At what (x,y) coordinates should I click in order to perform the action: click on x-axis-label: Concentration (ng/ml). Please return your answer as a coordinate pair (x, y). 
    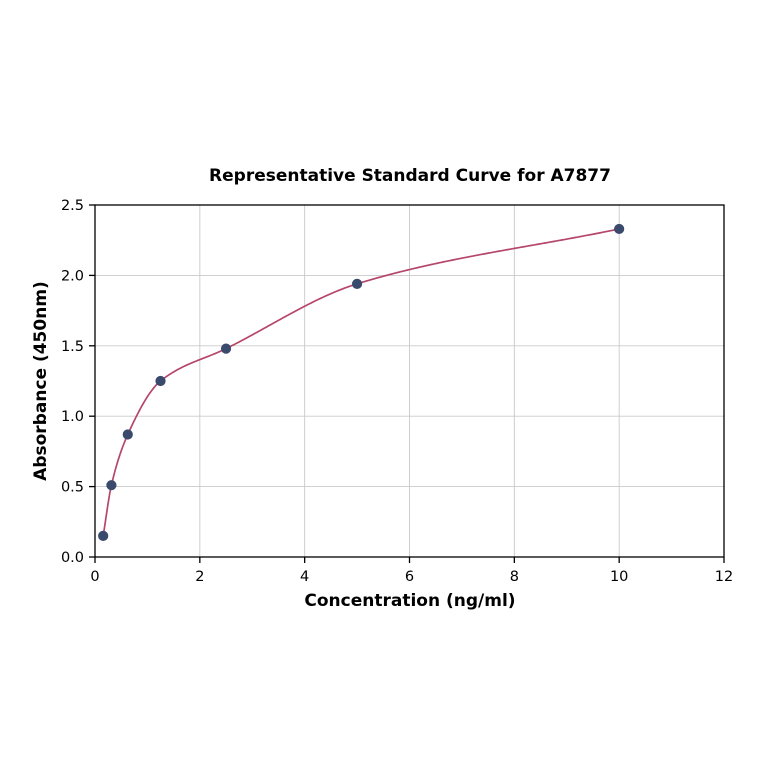
    Looking at the image, I should click on (409, 601).